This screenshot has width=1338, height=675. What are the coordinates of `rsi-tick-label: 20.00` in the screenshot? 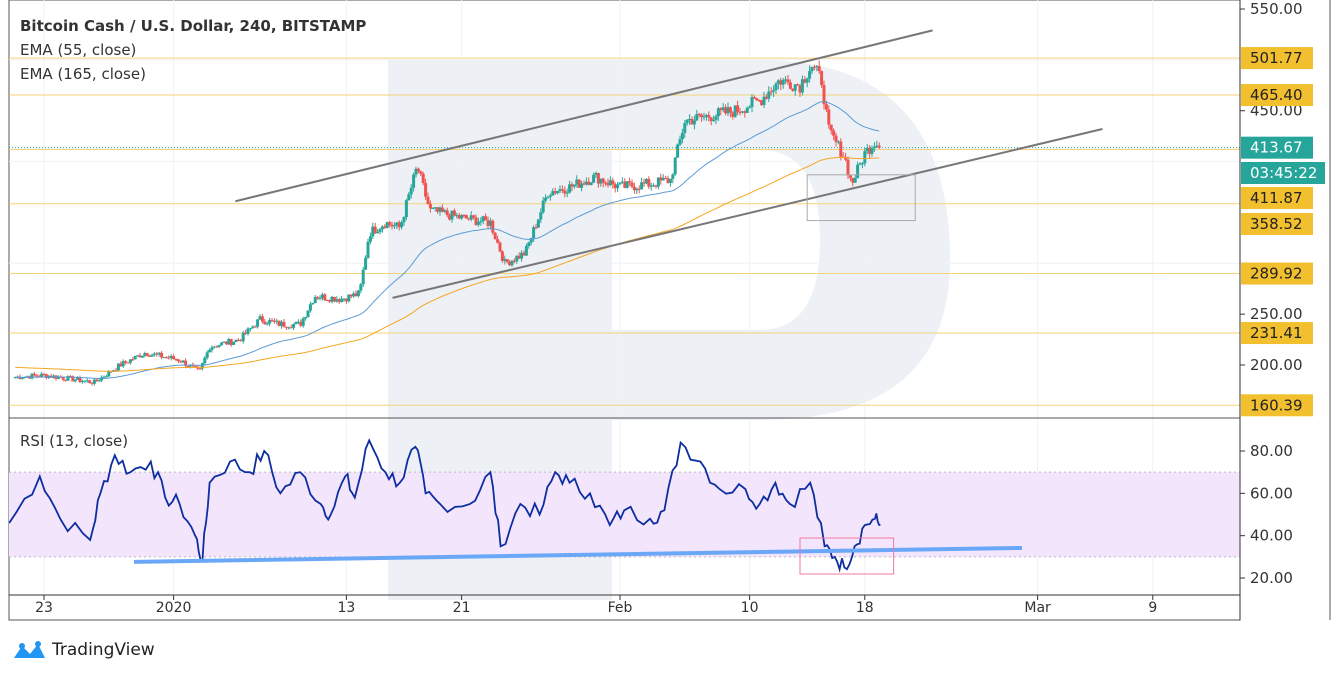 It's located at (1271, 578).